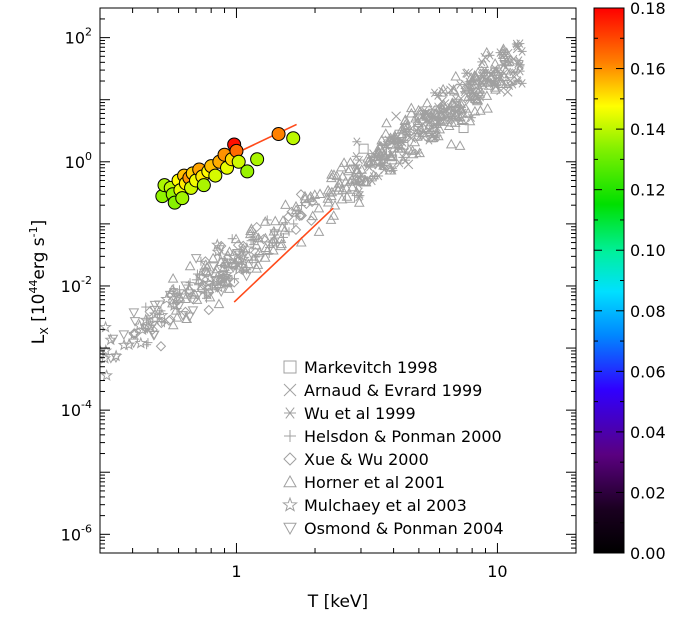  I want to click on legend-marker-asterisk, so click(290, 413).